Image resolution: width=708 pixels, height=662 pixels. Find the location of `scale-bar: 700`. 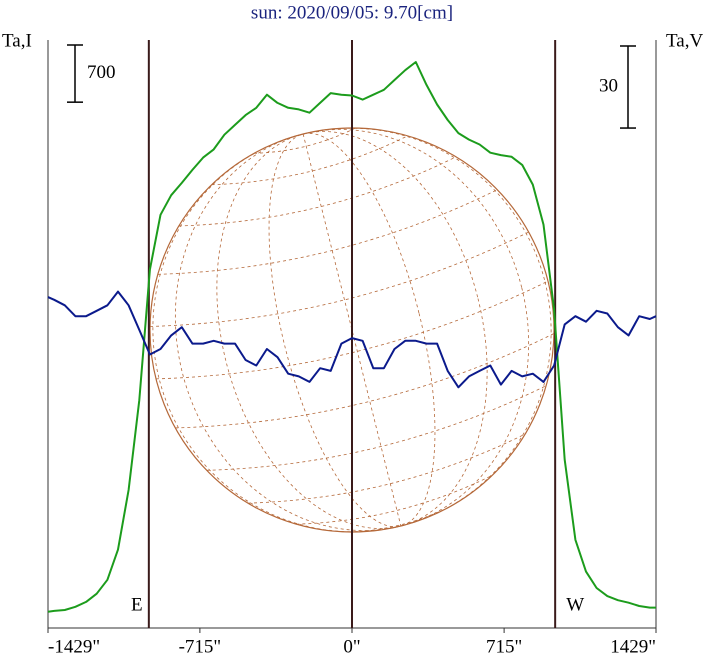

scale-bar: 700 is located at coordinates (91, 73).